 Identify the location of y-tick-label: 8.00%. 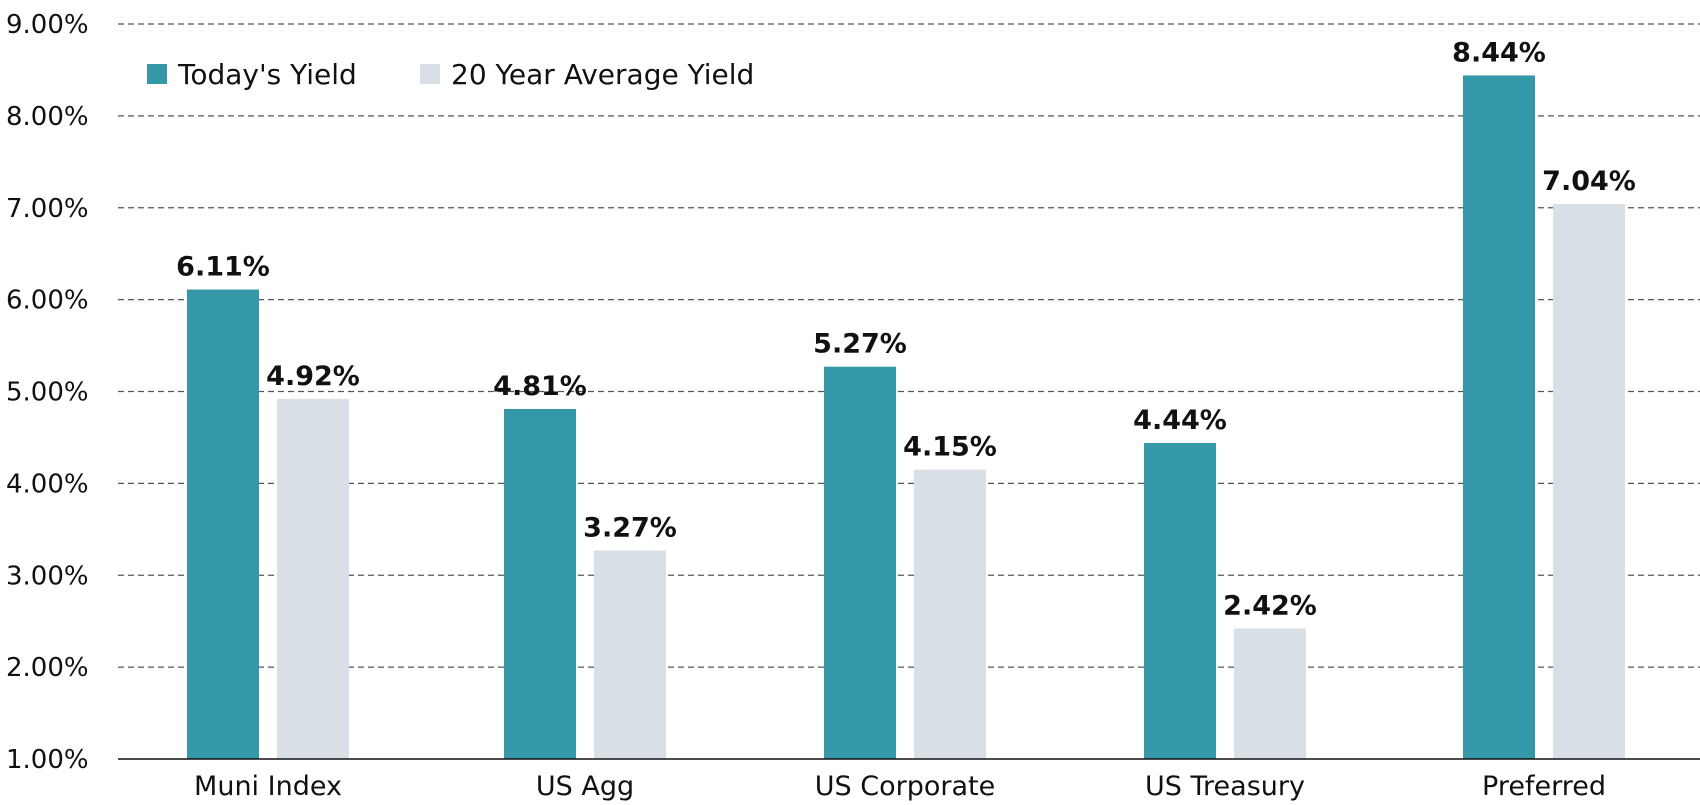
(47, 117).